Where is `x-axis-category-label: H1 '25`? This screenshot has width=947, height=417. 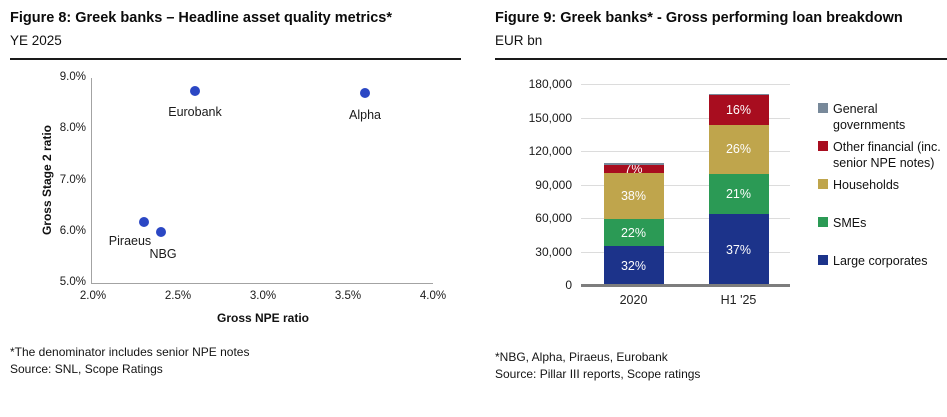
x-axis-category-label: H1 '25 is located at coordinates (738, 300).